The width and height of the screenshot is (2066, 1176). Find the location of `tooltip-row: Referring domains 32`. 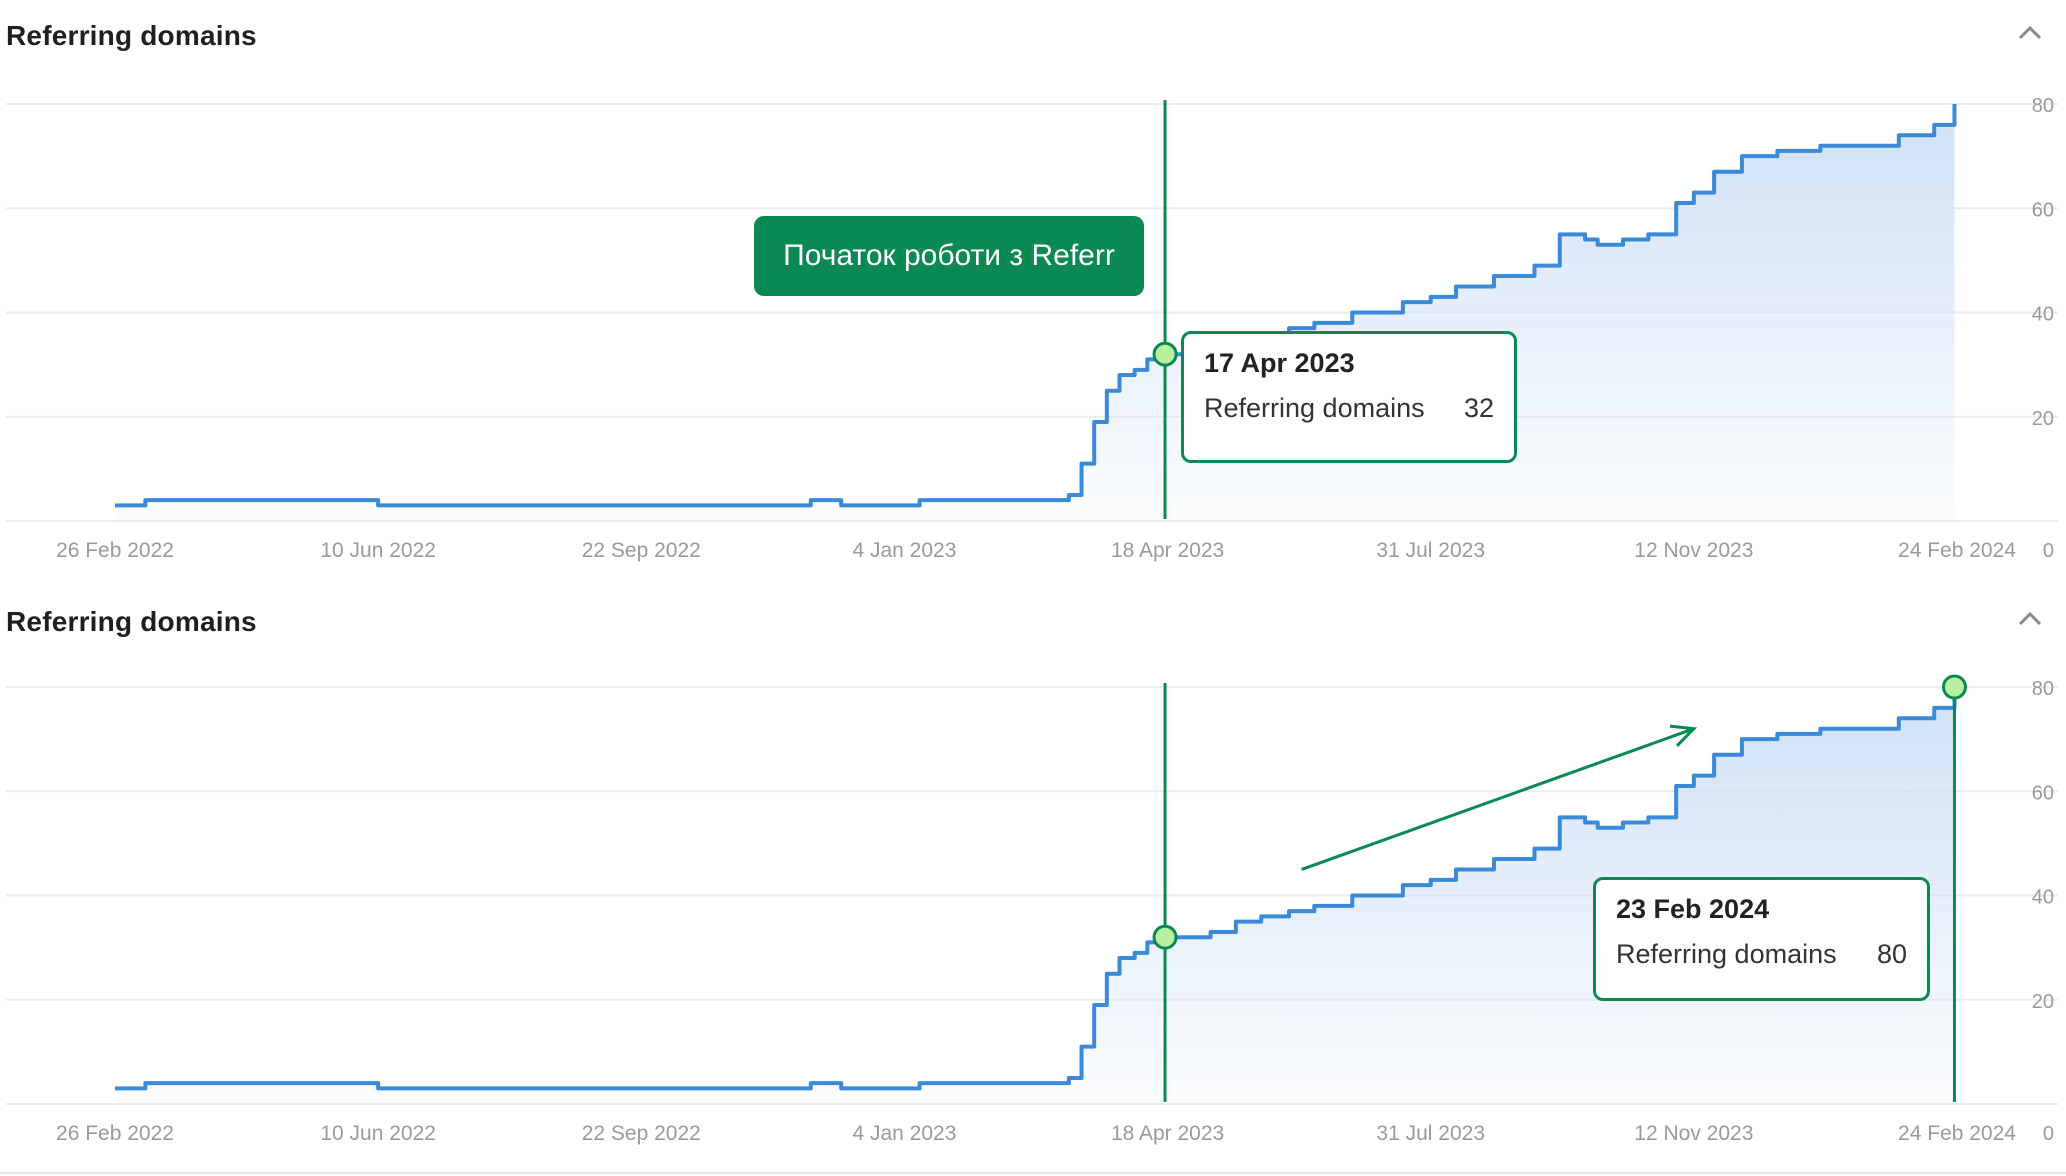

tooltip-row: Referring domains 32 is located at coordinates (1349, 408).